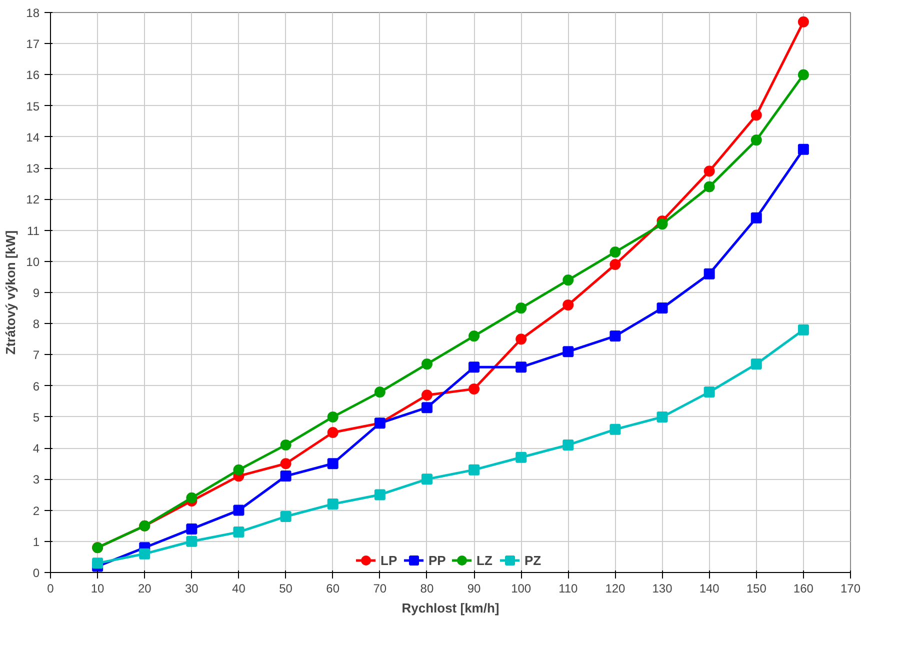 Image resolution: width=907 pixels, height=670 pixels. Describe the element at coordinates (33, 199) in the screenshot. I see `y-tick-label: 12` at that location.